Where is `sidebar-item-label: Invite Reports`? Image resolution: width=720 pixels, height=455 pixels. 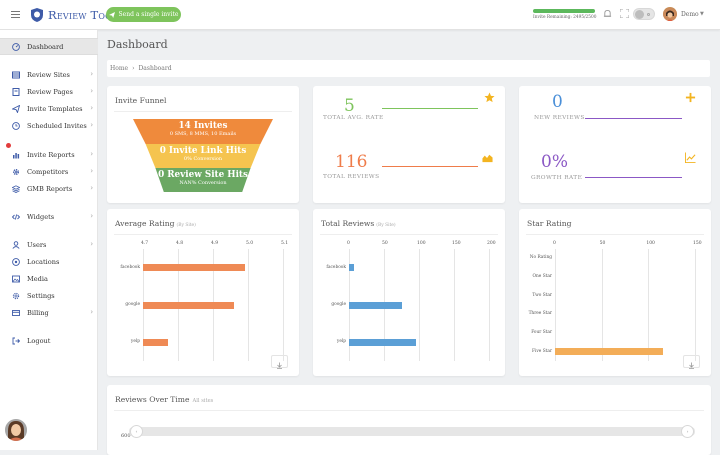
sidebar-item-label: Invite Reports is located at coordinates (51, 154).